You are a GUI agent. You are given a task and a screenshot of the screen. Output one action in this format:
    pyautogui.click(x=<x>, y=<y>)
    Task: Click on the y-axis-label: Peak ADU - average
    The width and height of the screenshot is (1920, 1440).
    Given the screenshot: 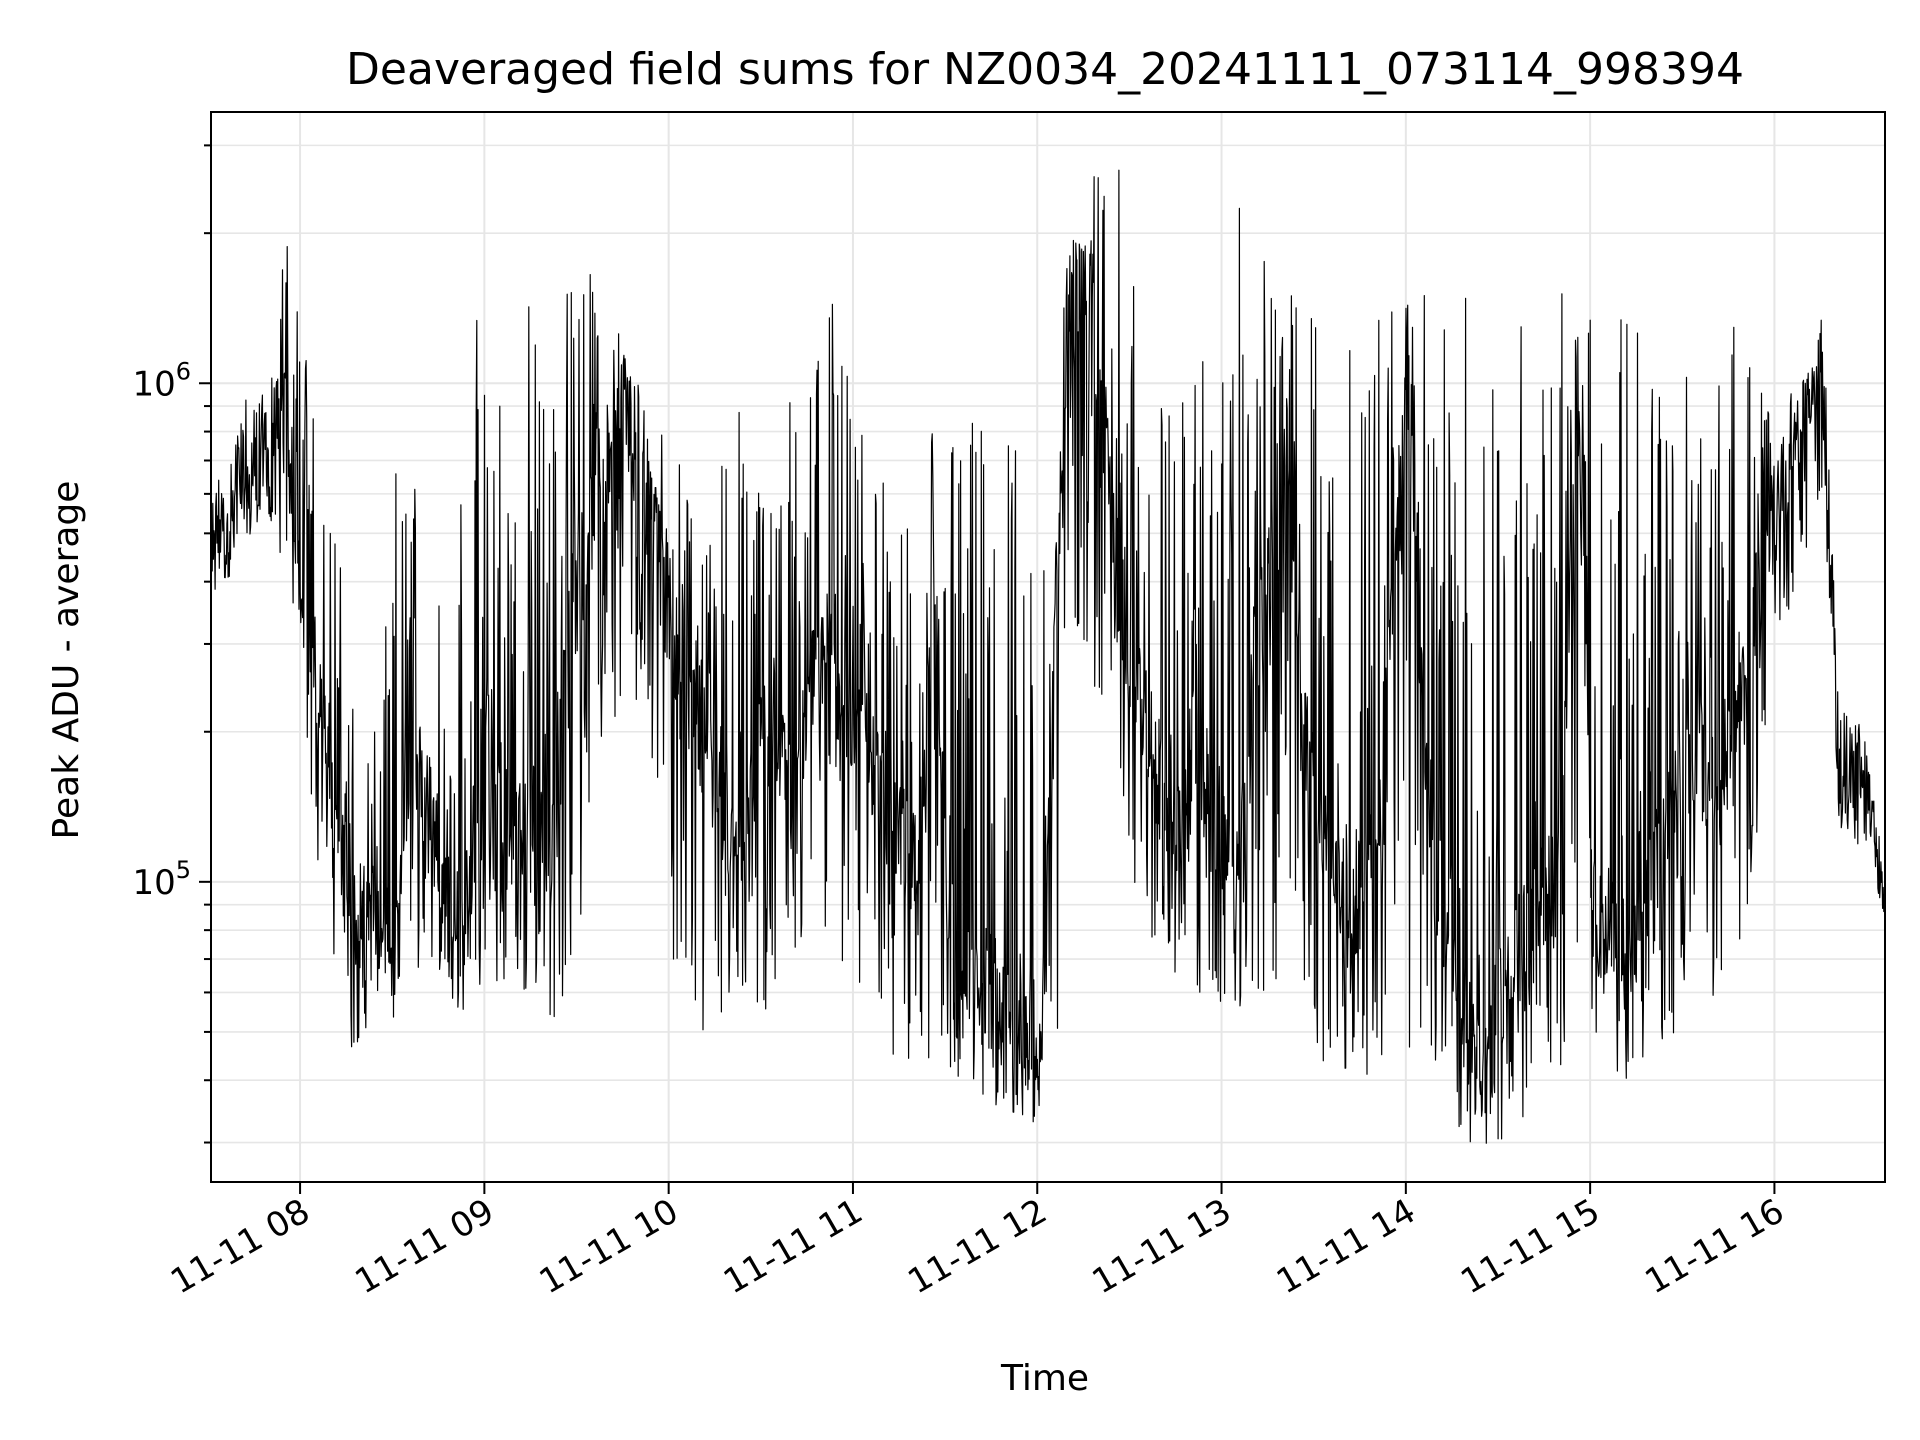 What is the action you would take?
    pyautogui.click(x=66, y=660)
    